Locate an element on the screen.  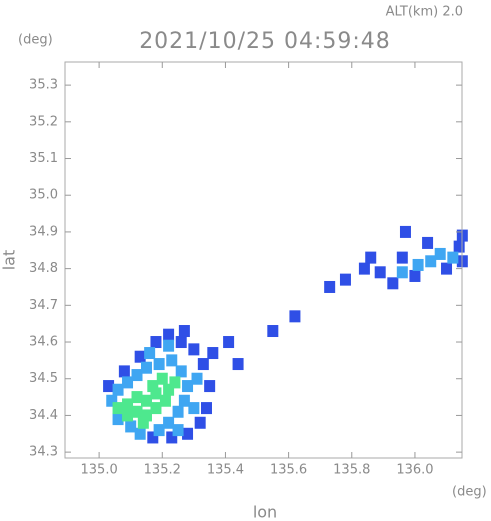
x-tick-label: 135.4 is located at coordinates (225, 470).